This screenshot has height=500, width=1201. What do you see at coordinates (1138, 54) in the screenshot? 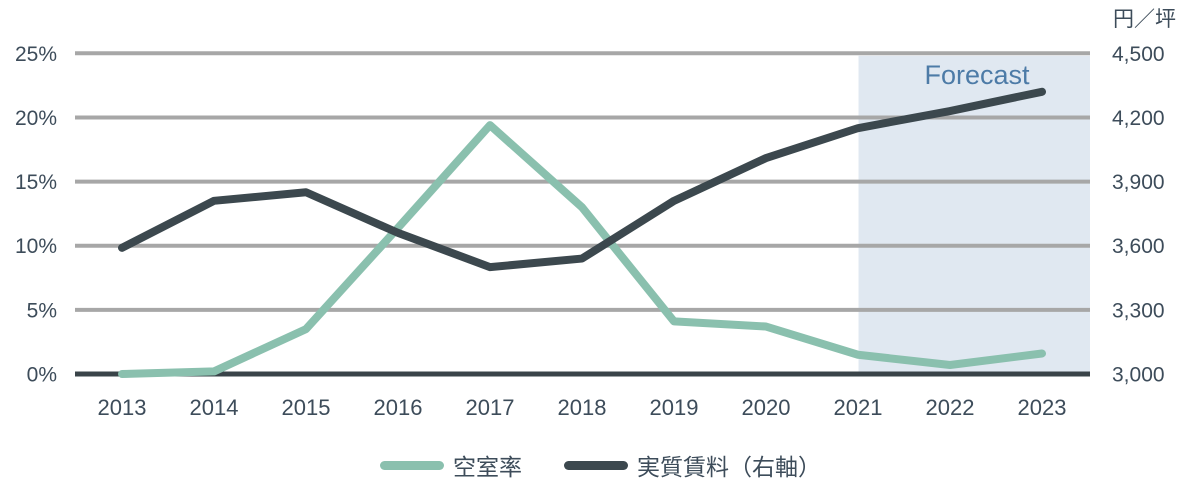
I see `right-axis-tick-label: 4,500` at bounding box center [1138, 54].